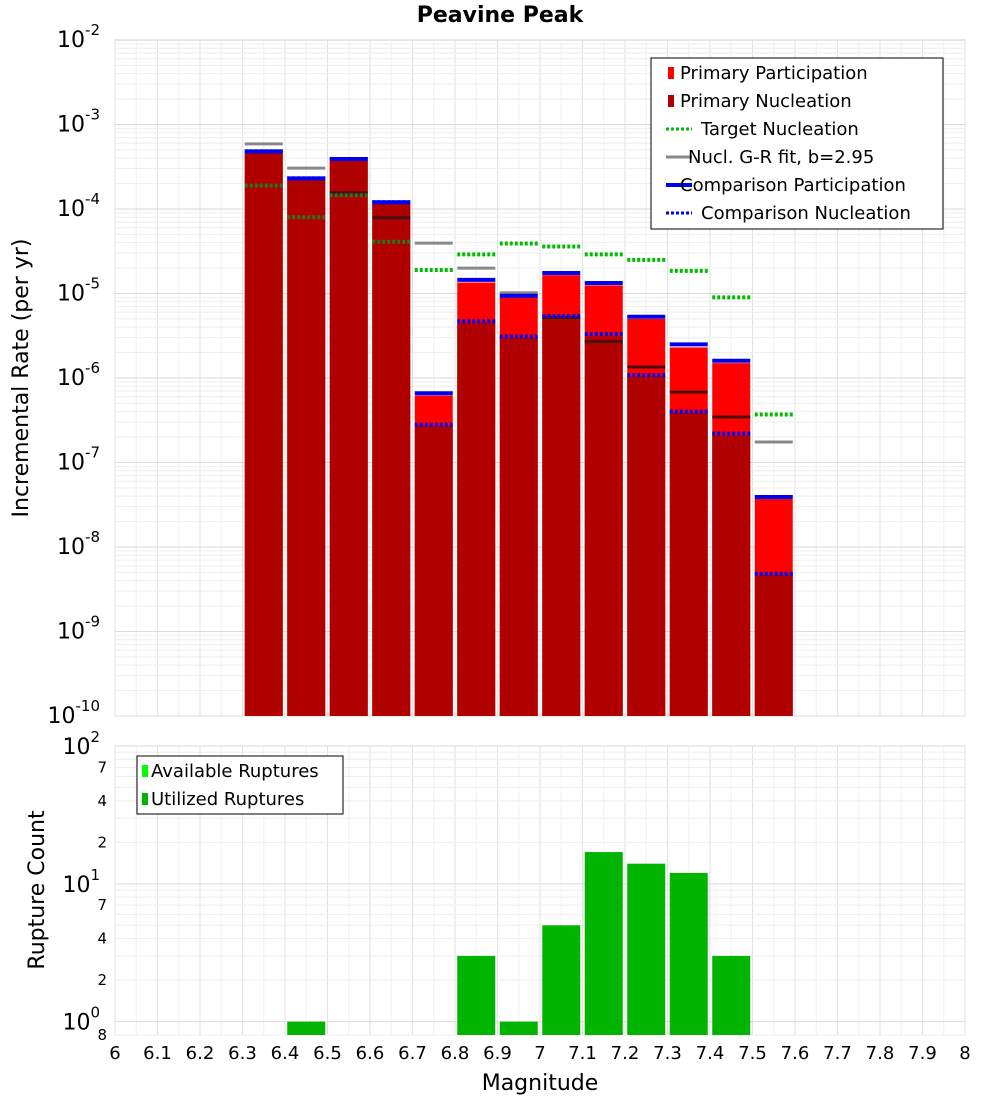 Image resolution: width=1000 pixels, height=1100 pixels. What do you see at coordinates (582, 1053) in the screenshot?
I see `x-tick-label: 7.1` at bounding box center [582, 1053].